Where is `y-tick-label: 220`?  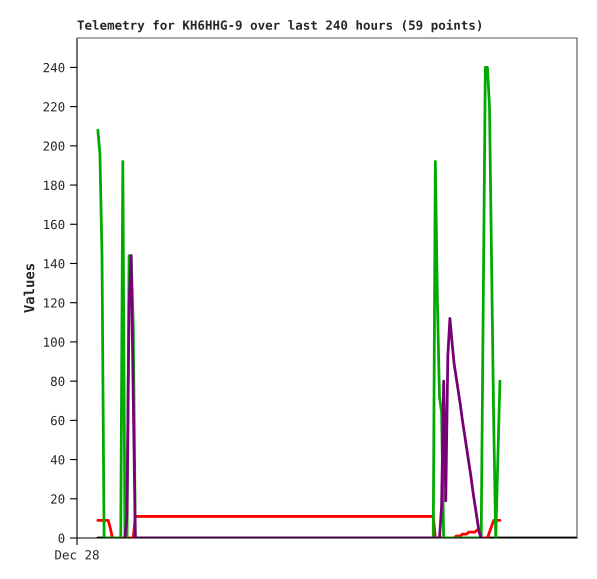 y-tick-label: 220 is located at coordinates (54, 107).